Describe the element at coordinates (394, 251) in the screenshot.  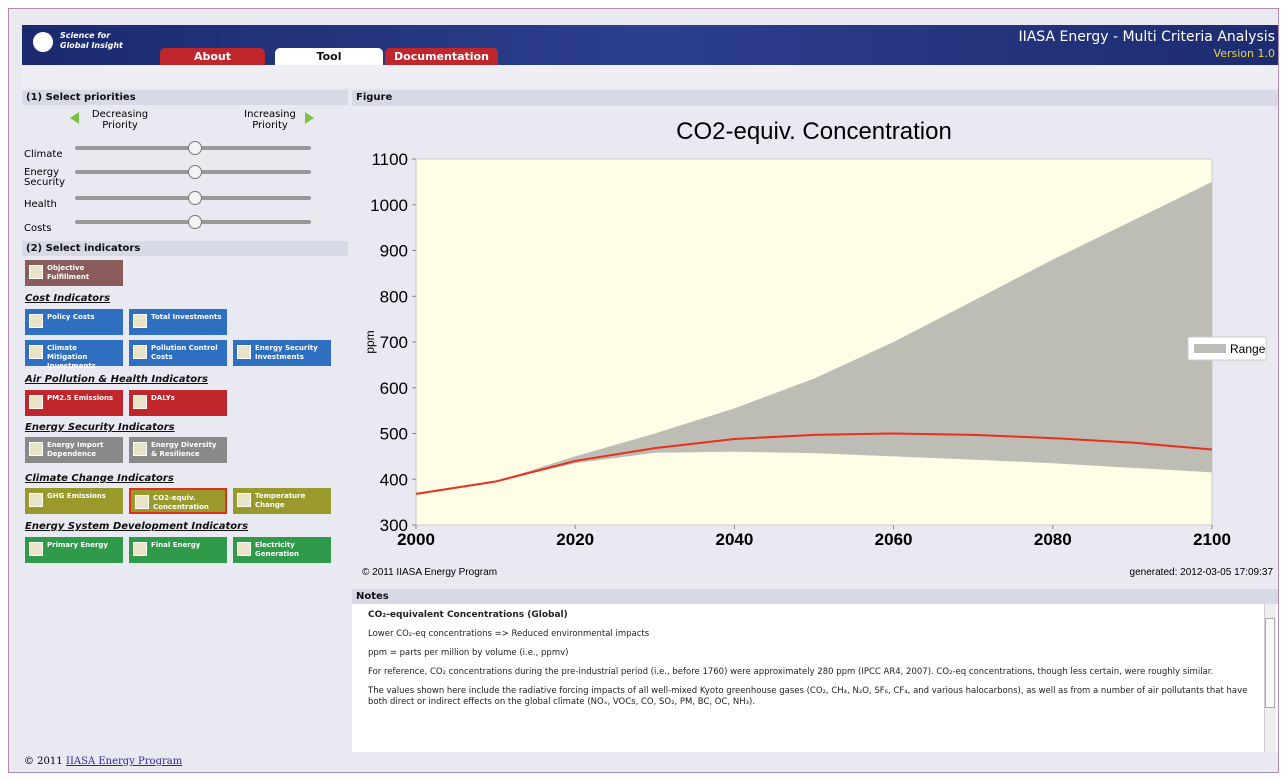
I see `y-tick-label: 900` at that location.